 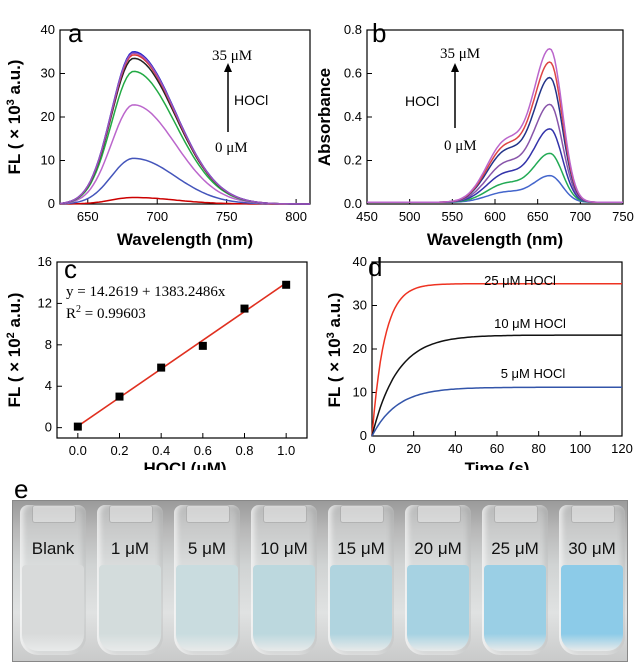 I want to click on fit-line, so click(x=182, y=354).